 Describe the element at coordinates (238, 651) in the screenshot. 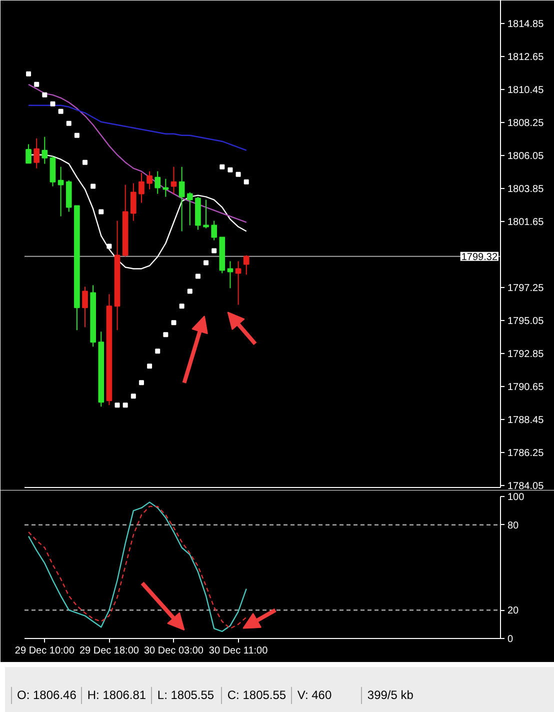

I see `x-tick-label: 30 Dec 11:00` at that location.